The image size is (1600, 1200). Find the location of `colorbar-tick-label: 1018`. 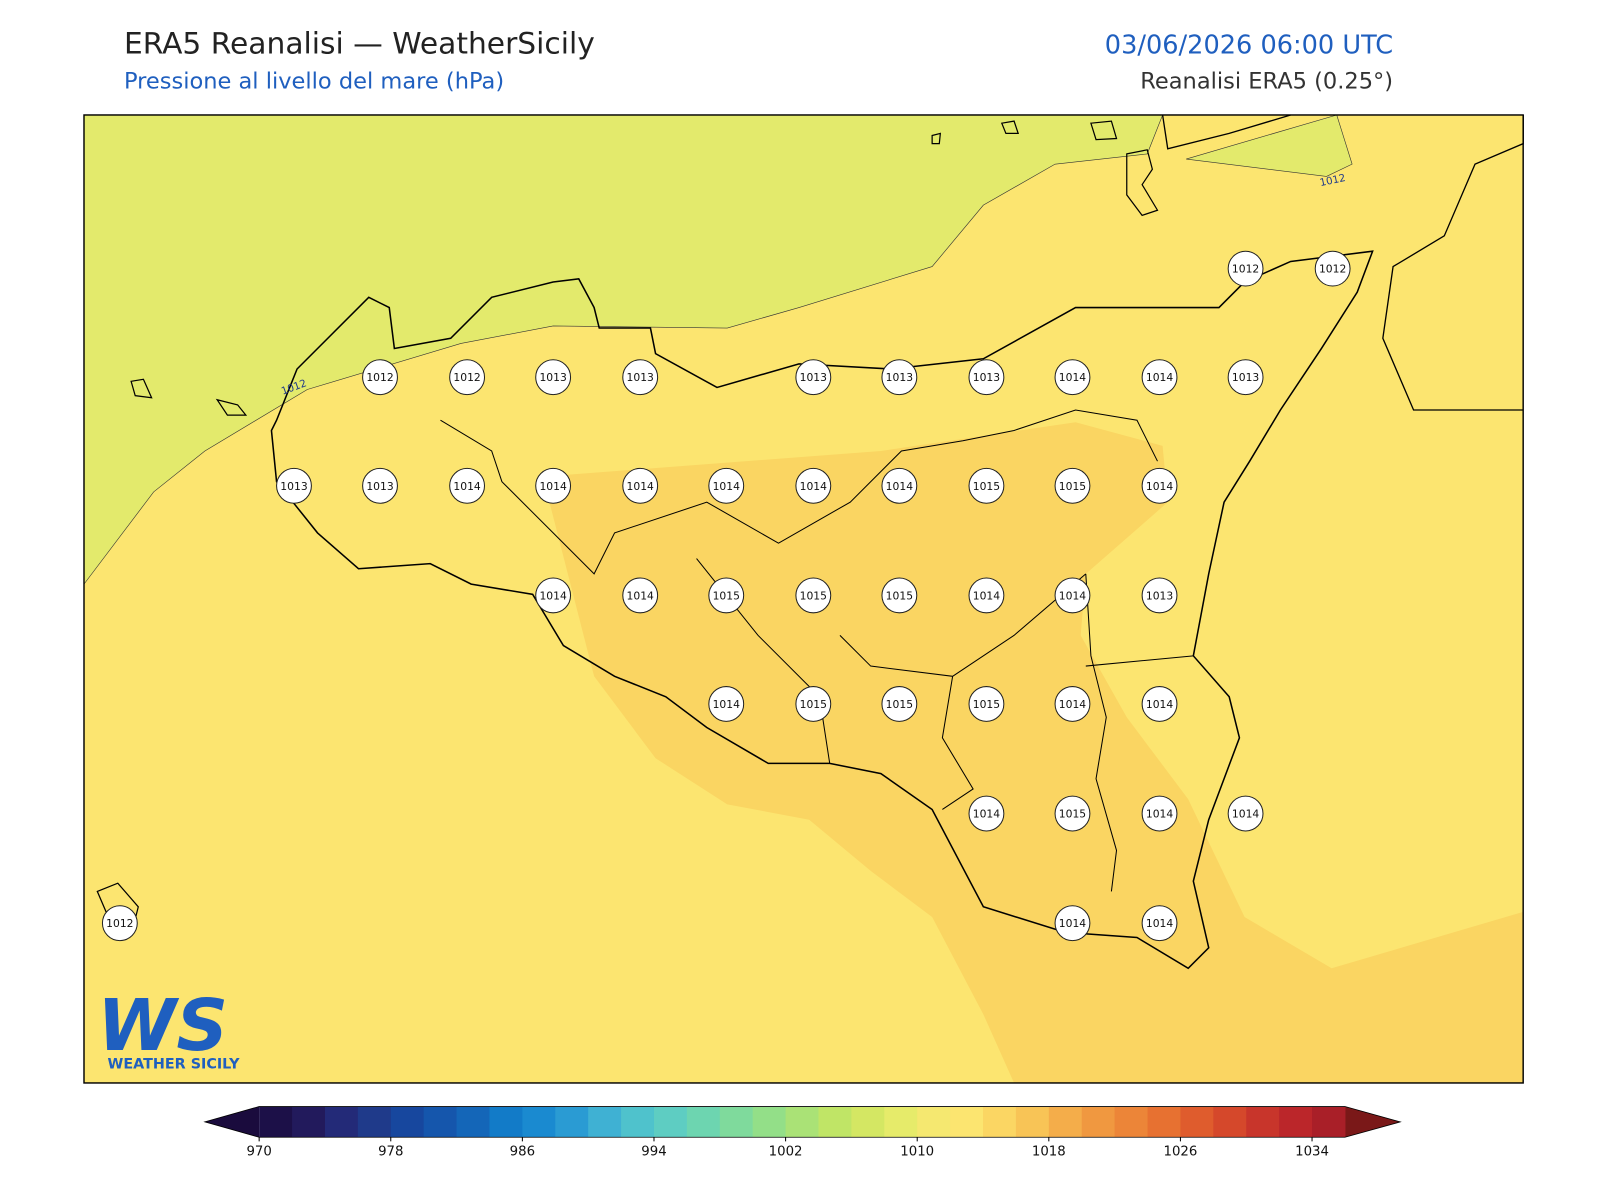

colorbar-tick-label: 1018 is located at coordinates (1049, 1152).